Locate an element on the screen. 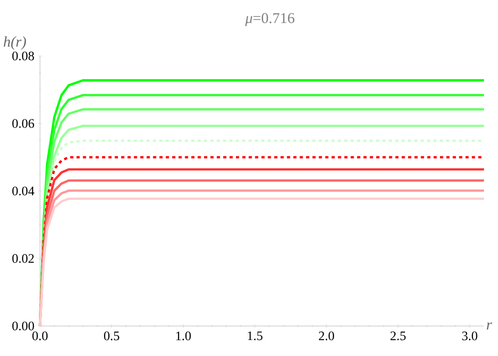 The height and width of the screenshot is (356, 498). x-tick-label: 1.0 is located at coordinates (183, 336).